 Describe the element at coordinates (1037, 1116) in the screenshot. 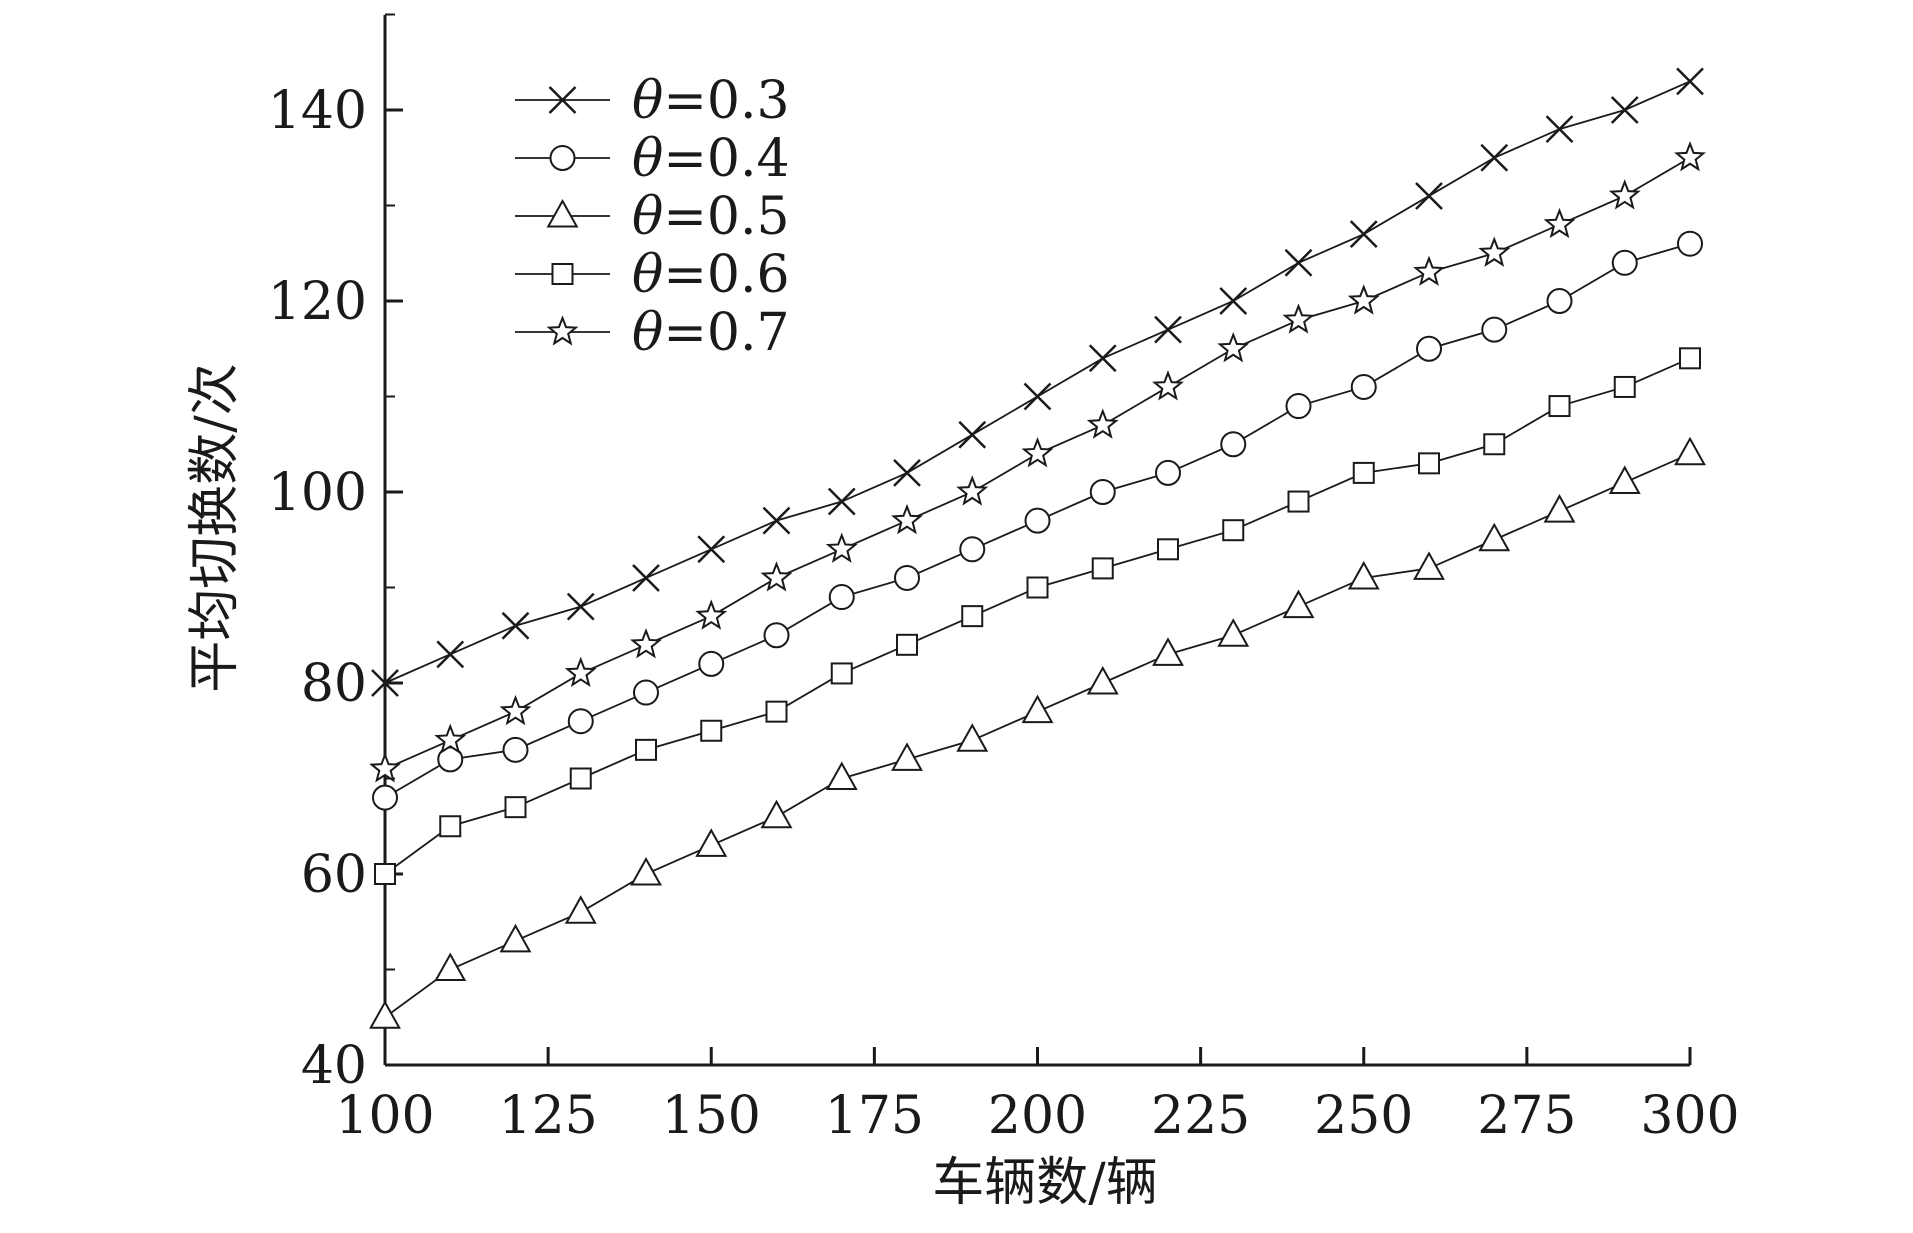

I see `x-tick-label: 200` at that location.